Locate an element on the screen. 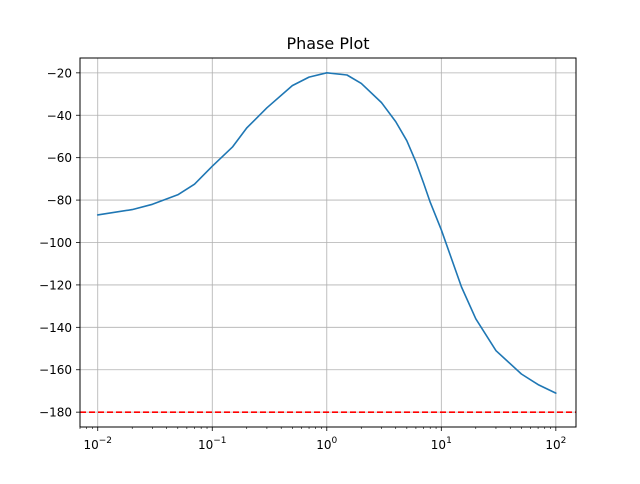 Image resolution: width=640 pixels, height=484 pixels. y-tick-label: −160 is located at coordinates (55, 370).